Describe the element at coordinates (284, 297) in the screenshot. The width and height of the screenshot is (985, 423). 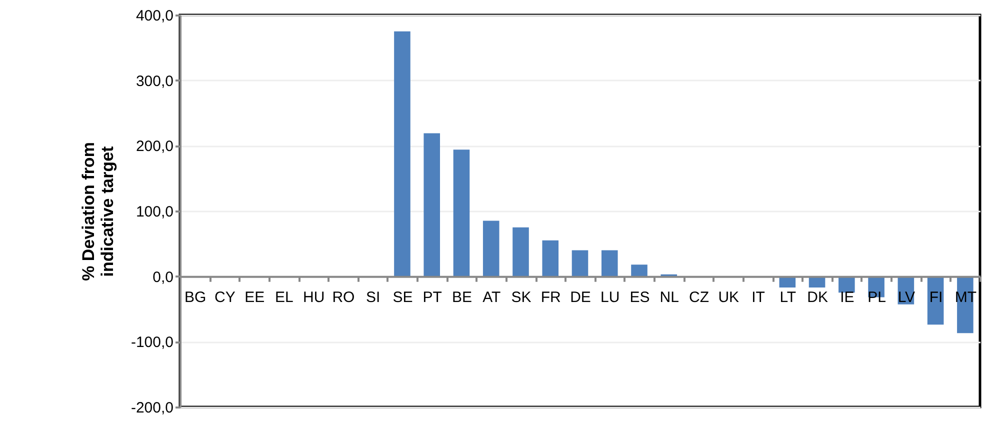
I see `x-tick-label: EL` at that location.